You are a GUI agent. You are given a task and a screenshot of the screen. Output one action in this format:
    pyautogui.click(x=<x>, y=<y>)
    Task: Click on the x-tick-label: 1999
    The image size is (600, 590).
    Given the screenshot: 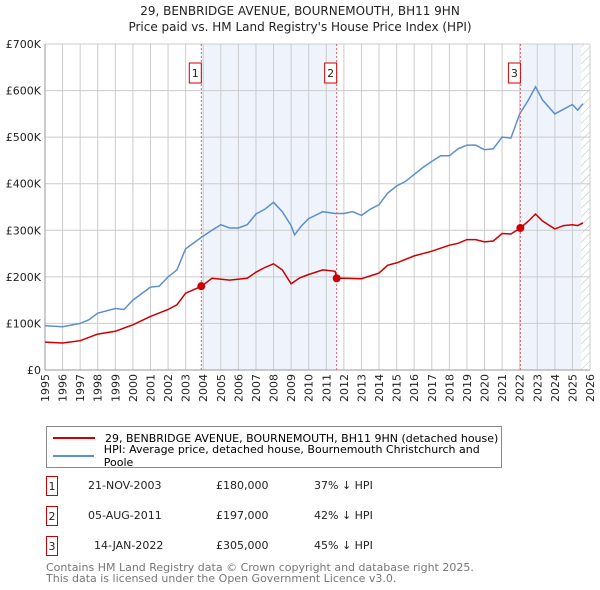 What is the action you would take?
    pyautogui.click(x=115, y=388)
    